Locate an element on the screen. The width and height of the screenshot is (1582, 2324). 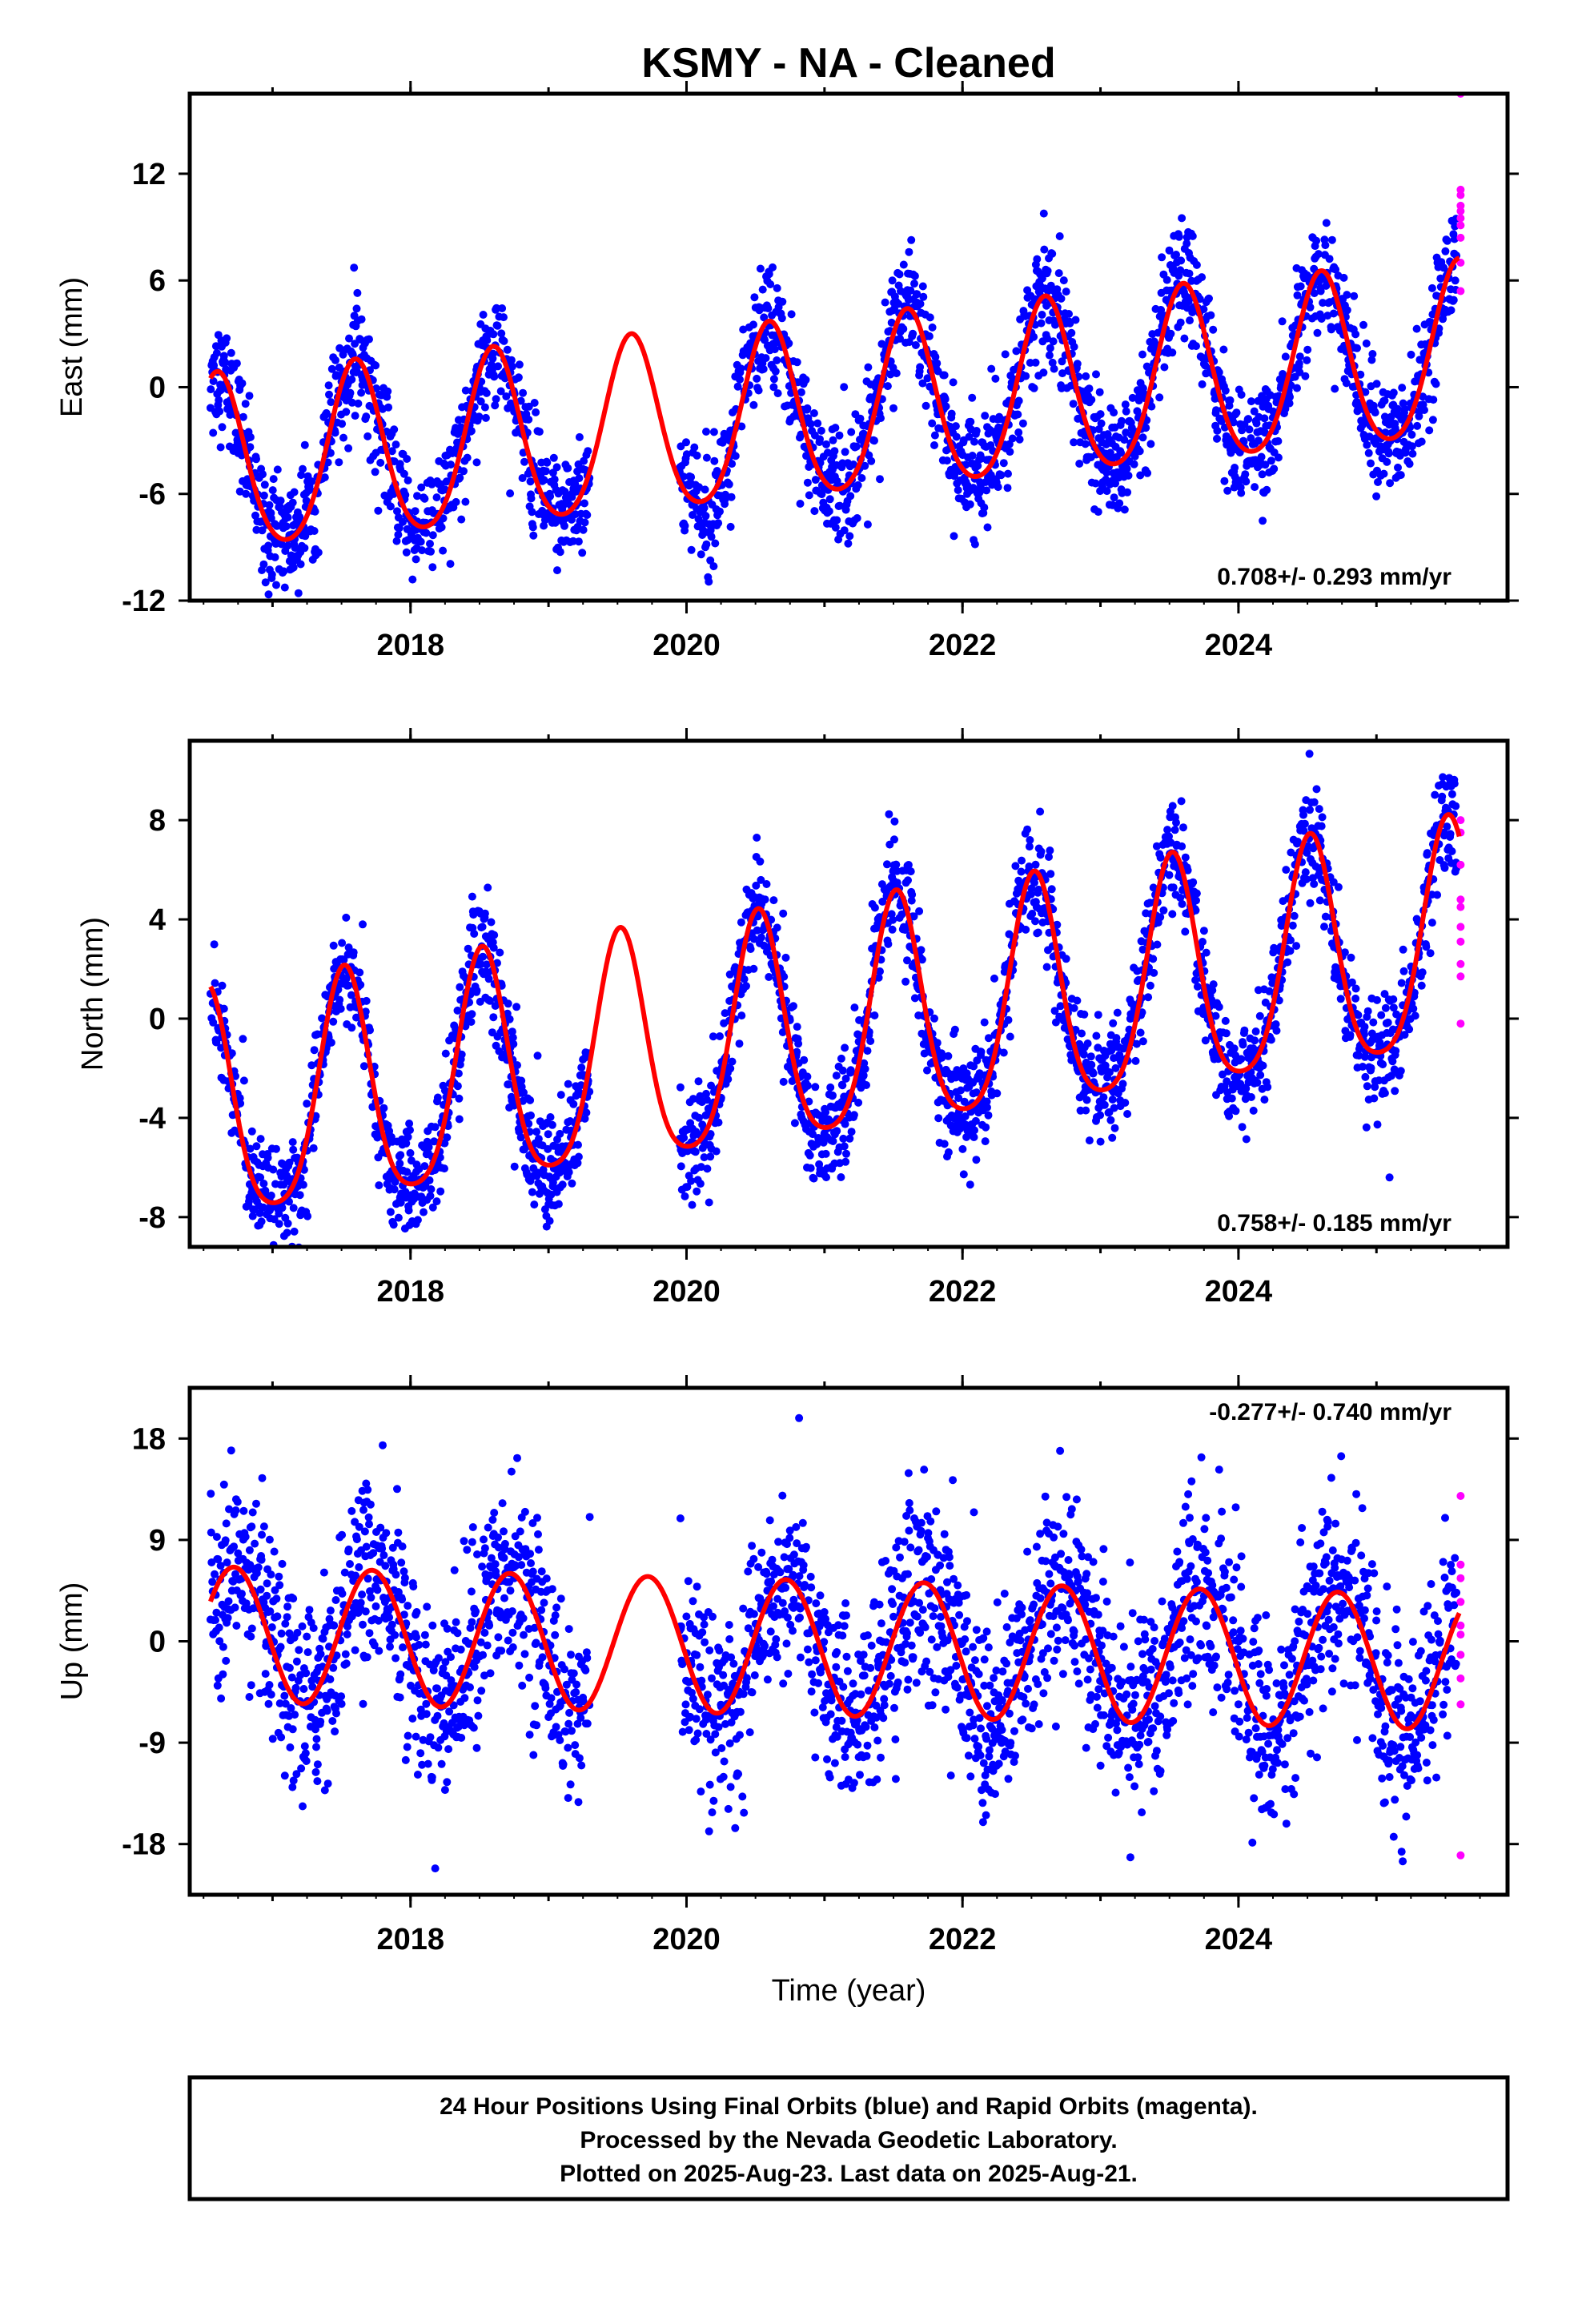
rate-label: 0.708+/- 0.293 mm/yr is located at coordinates (1334, 577).